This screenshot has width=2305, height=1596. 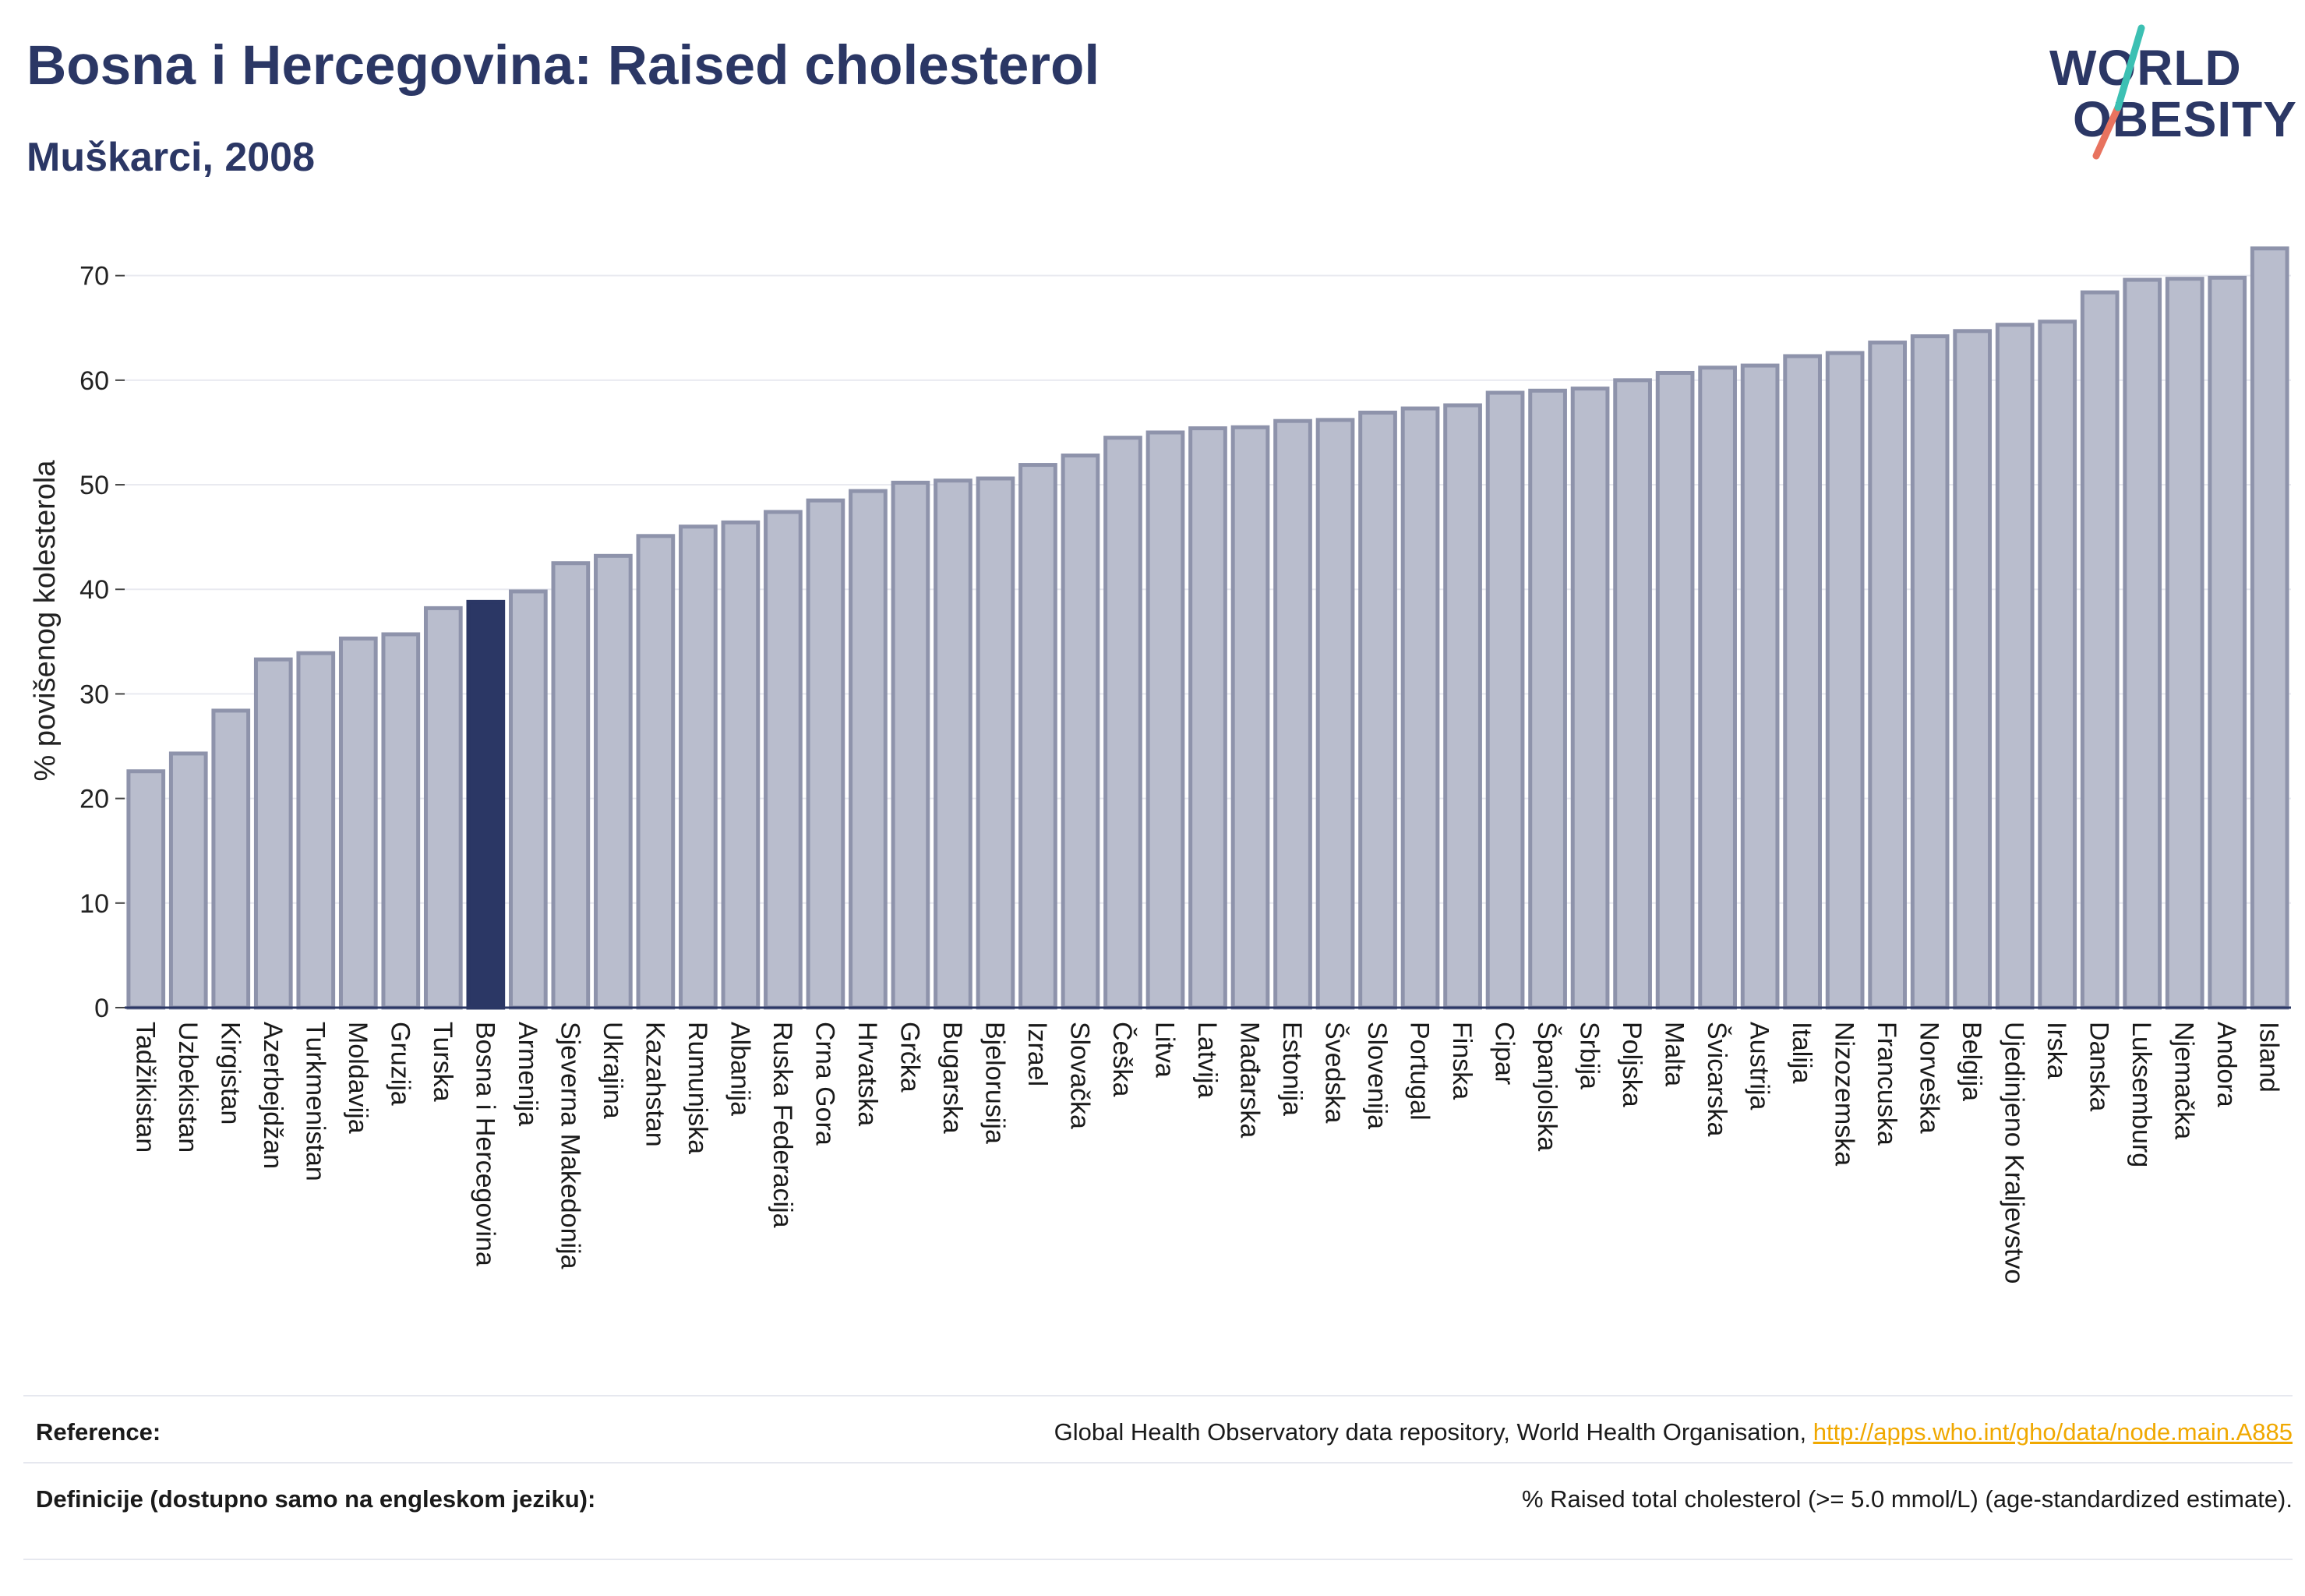 I want to click on x-tick-label: Njemačka, so click(x=2184, y=1080).